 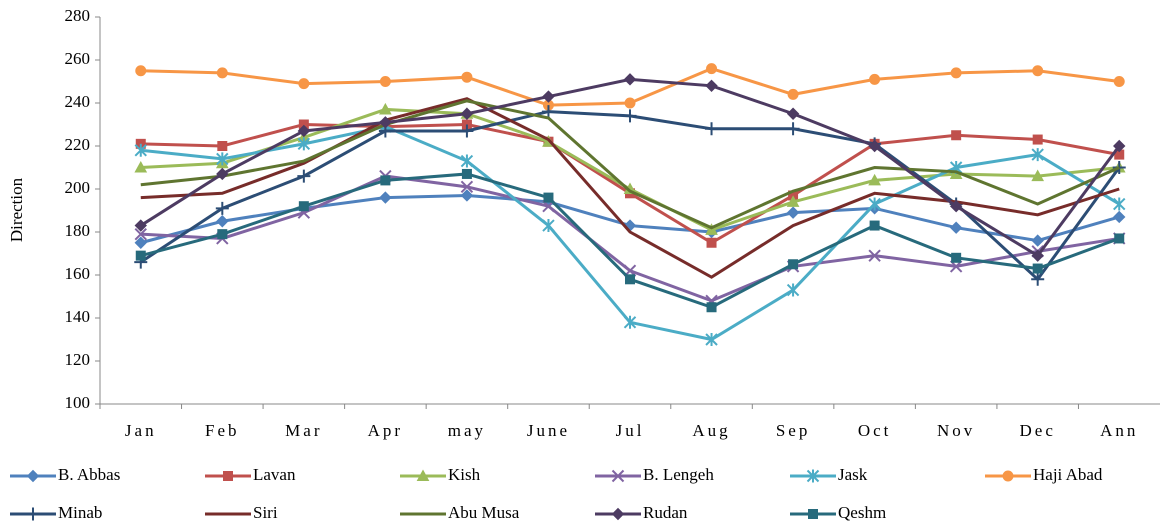 What do you see at coordinates (548, 430) in the screenshot?
I see `x-tick-label: June` at bounding box center [548, 430].